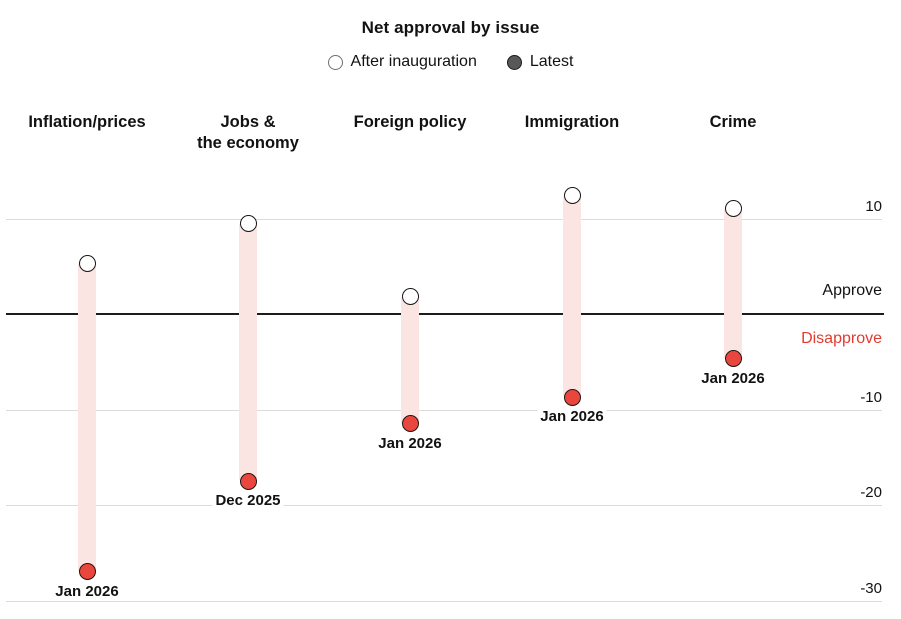  I want to click on chart-legend: After inauguration Latest, so click(450, 62).